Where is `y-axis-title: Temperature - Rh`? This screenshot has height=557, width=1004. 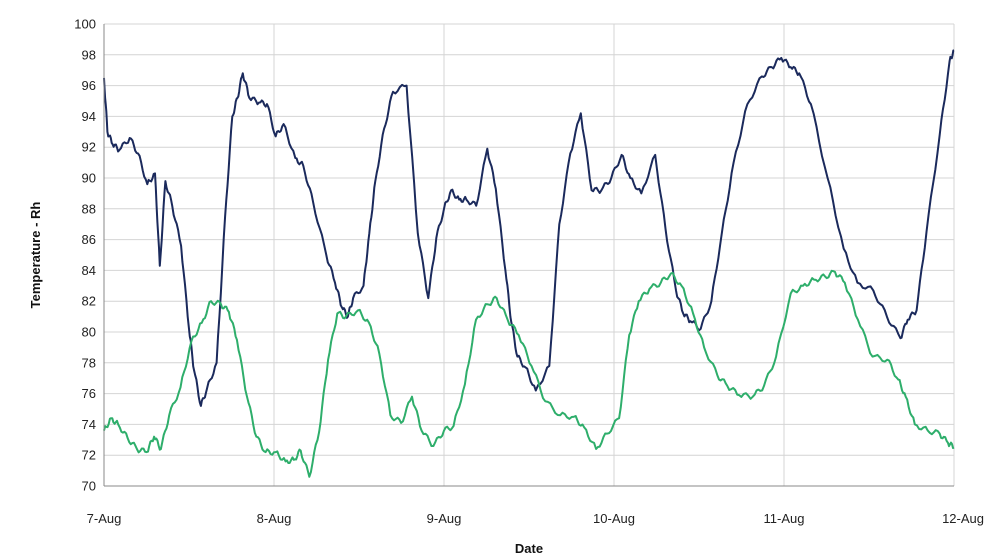 y-axis-title: Temperature - Rh is located at coordinates (35, 255).